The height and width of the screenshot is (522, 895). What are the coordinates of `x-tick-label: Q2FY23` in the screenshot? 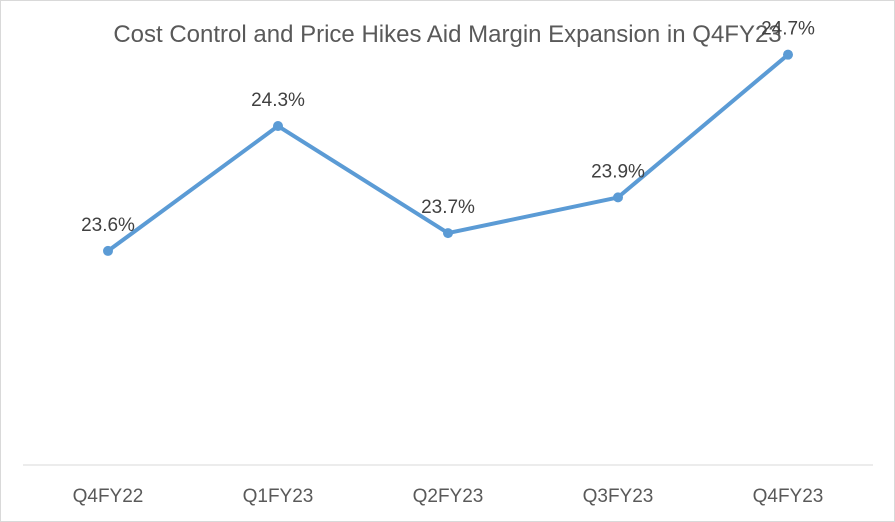 It's located at (448, 496).